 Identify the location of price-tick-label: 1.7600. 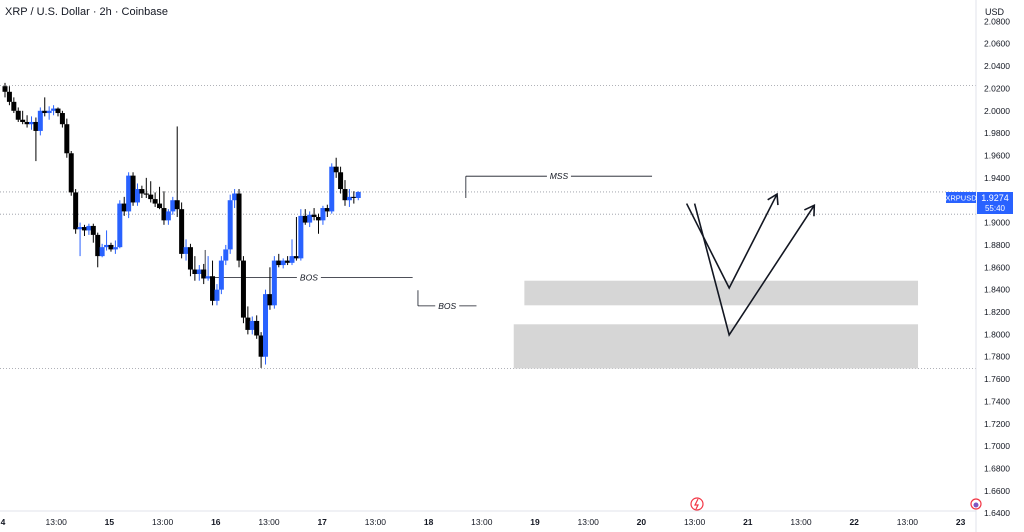
(997, 379).